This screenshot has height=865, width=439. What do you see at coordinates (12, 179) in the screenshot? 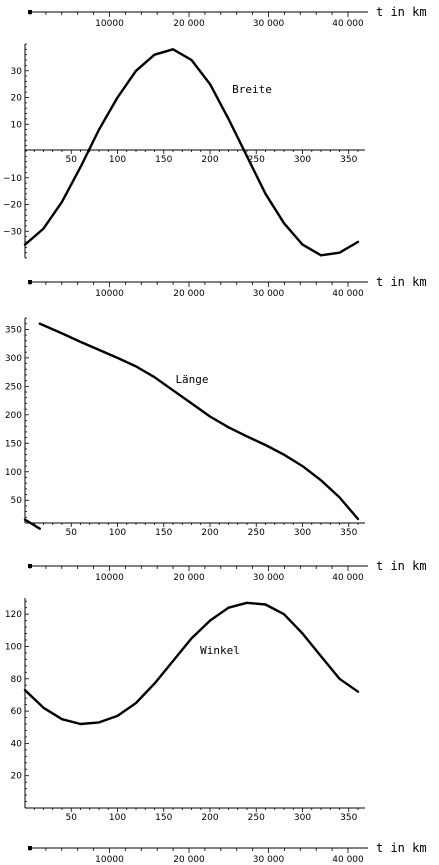
I see `y-tick-label: −10` at bounding box center [12, 179].